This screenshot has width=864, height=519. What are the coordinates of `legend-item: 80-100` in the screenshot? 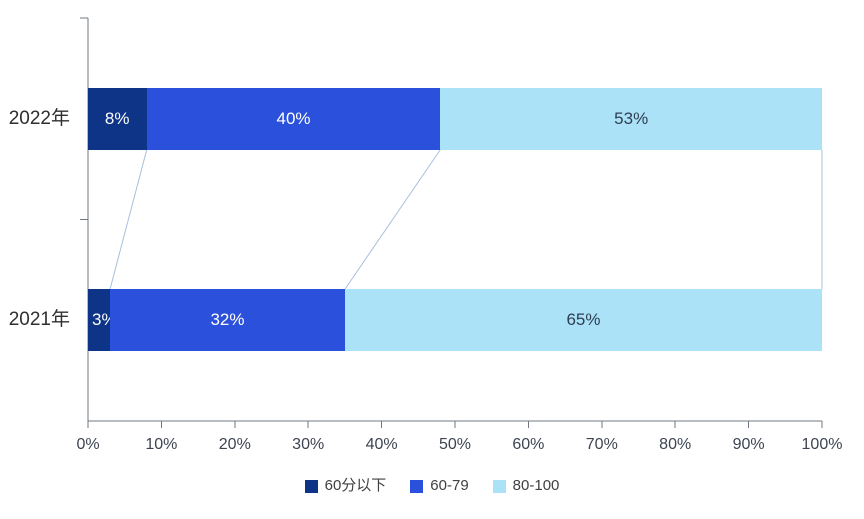 It's located at (526, 486).